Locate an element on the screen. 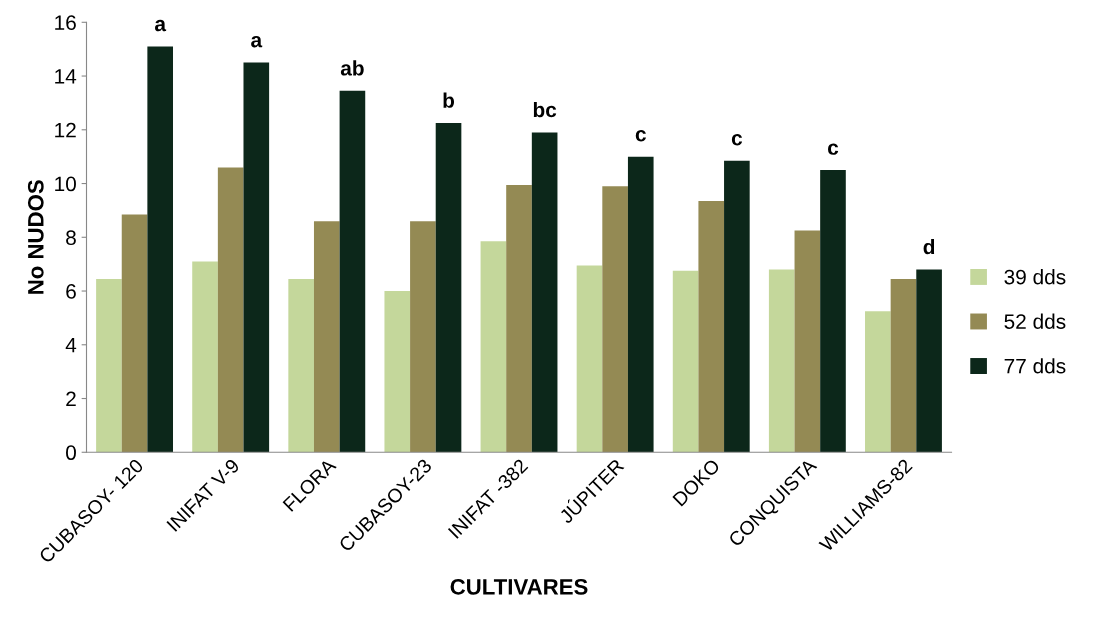 The height and width of the screenshot is (637, 1109). annotation: bc is located at coordinates (545, 109).